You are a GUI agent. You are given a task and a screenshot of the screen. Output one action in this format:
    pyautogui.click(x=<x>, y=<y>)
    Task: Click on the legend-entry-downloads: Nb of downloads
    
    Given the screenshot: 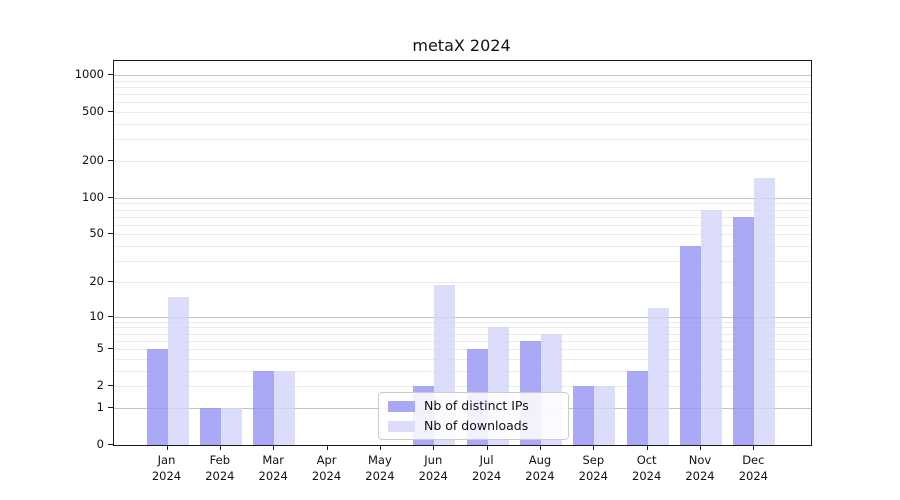 What is the action you would take?
    pyautogui.click(x=473, y=426)
    